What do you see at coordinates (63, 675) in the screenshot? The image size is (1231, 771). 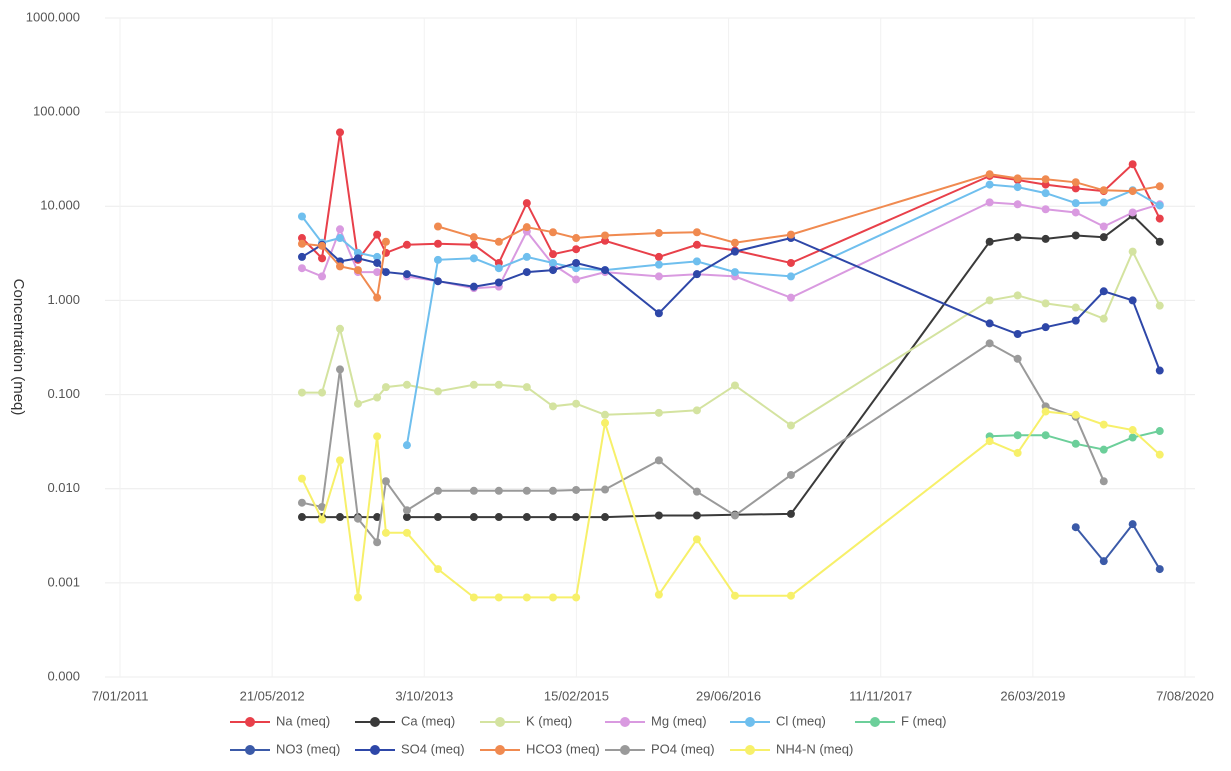 I see `y-tick-label: 0.000` at bounding box center [63, 675].